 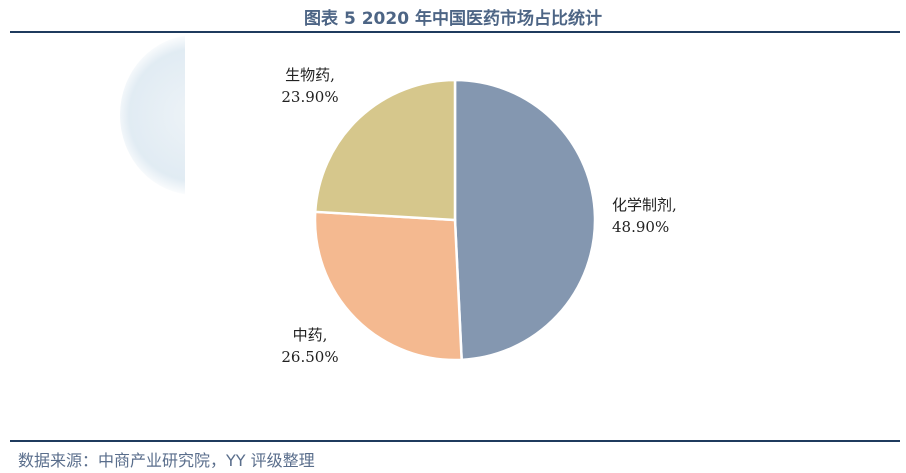 What do you see at coordinates (310, 335) in the screenshot?
I see `slice-category-label: 中药,` at bounding box center [310, 335].